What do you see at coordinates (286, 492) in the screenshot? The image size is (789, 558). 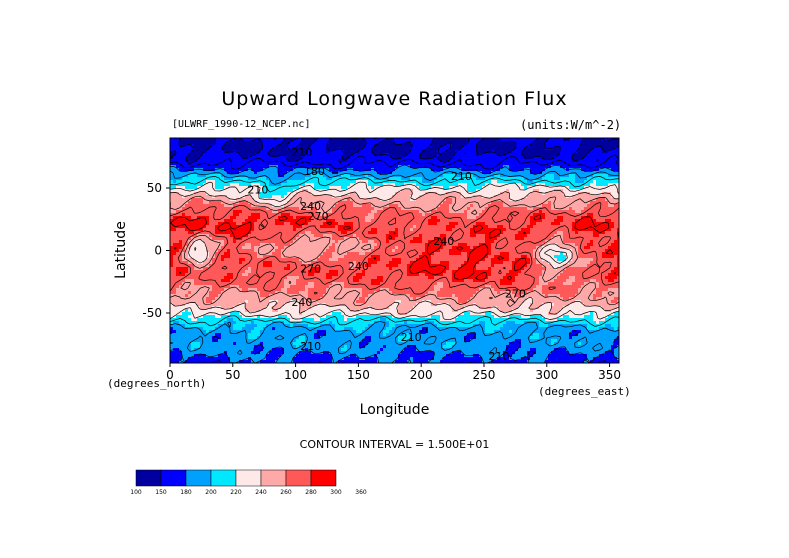 I see `colorbar-label: 260` at bounding box center [286, 492].